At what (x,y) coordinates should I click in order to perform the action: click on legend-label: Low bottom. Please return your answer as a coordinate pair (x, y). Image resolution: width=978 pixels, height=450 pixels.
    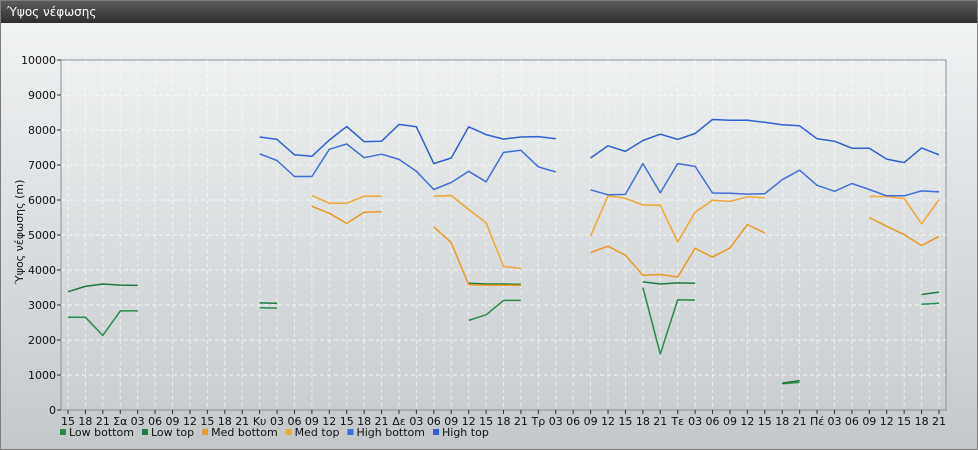
    Looking at the image, I should click on (101, 432).